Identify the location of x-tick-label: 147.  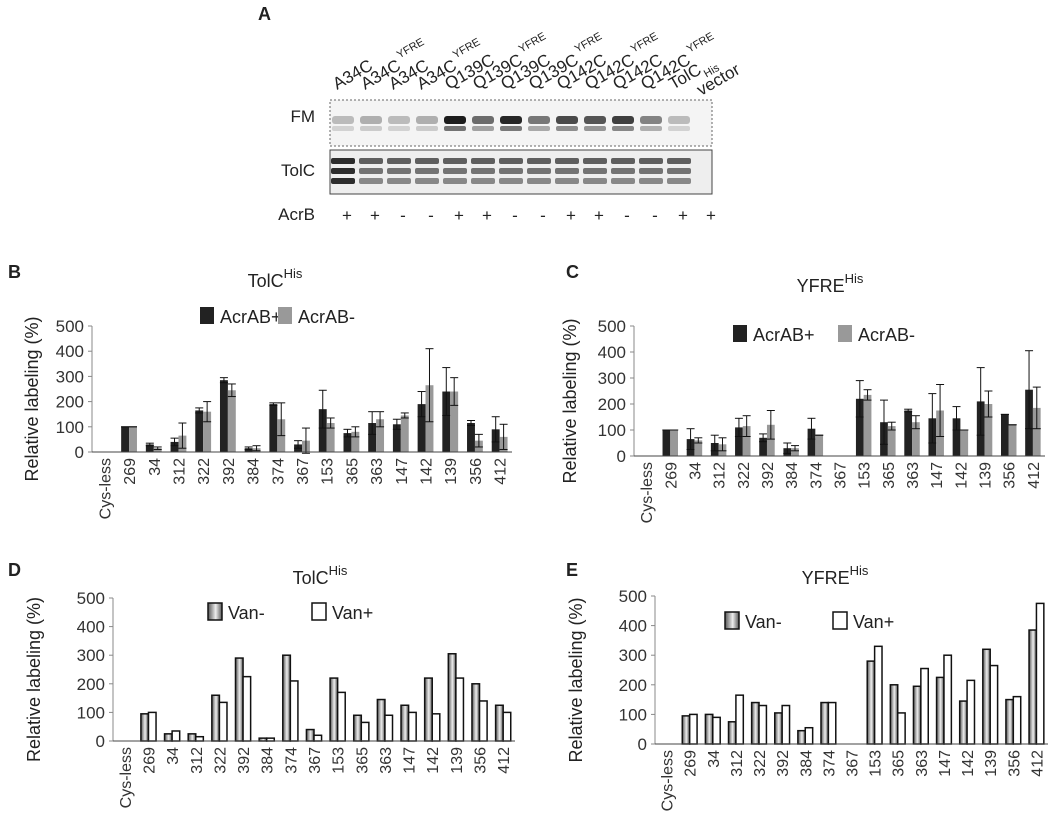
(937, 475).